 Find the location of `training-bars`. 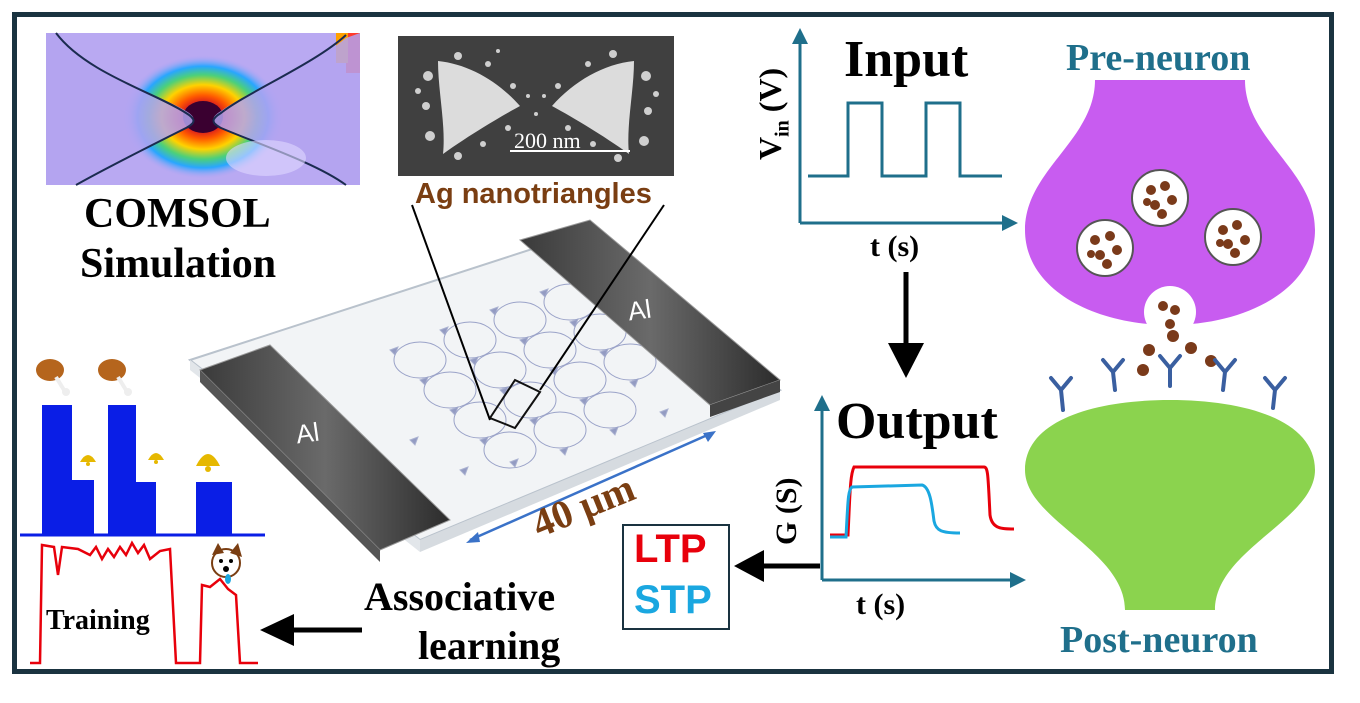

training-bars is located at coordinates (142, 448).